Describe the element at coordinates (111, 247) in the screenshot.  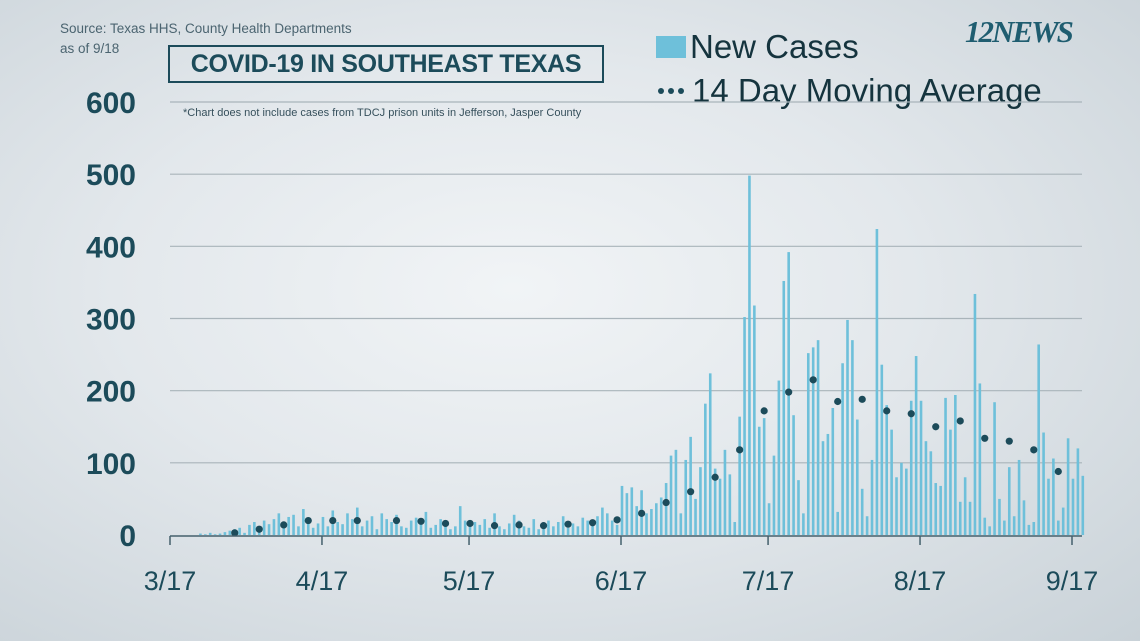
I see `y-tick-label: 400` at that location.